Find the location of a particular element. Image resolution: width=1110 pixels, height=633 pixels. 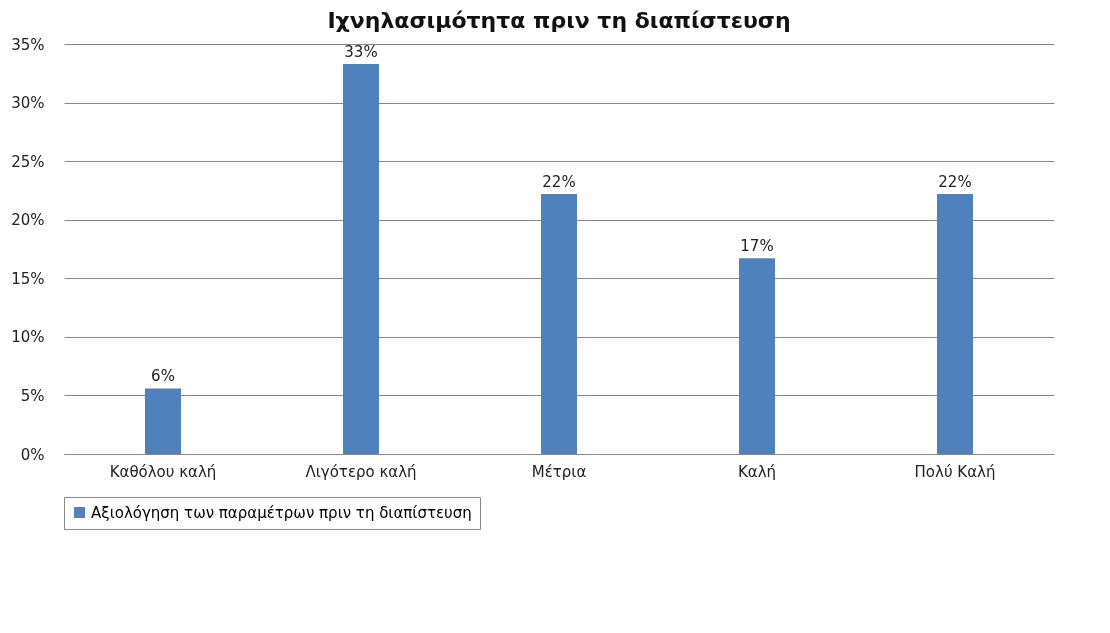

y-tick-label: 0% is located at coordinates (32, 454).